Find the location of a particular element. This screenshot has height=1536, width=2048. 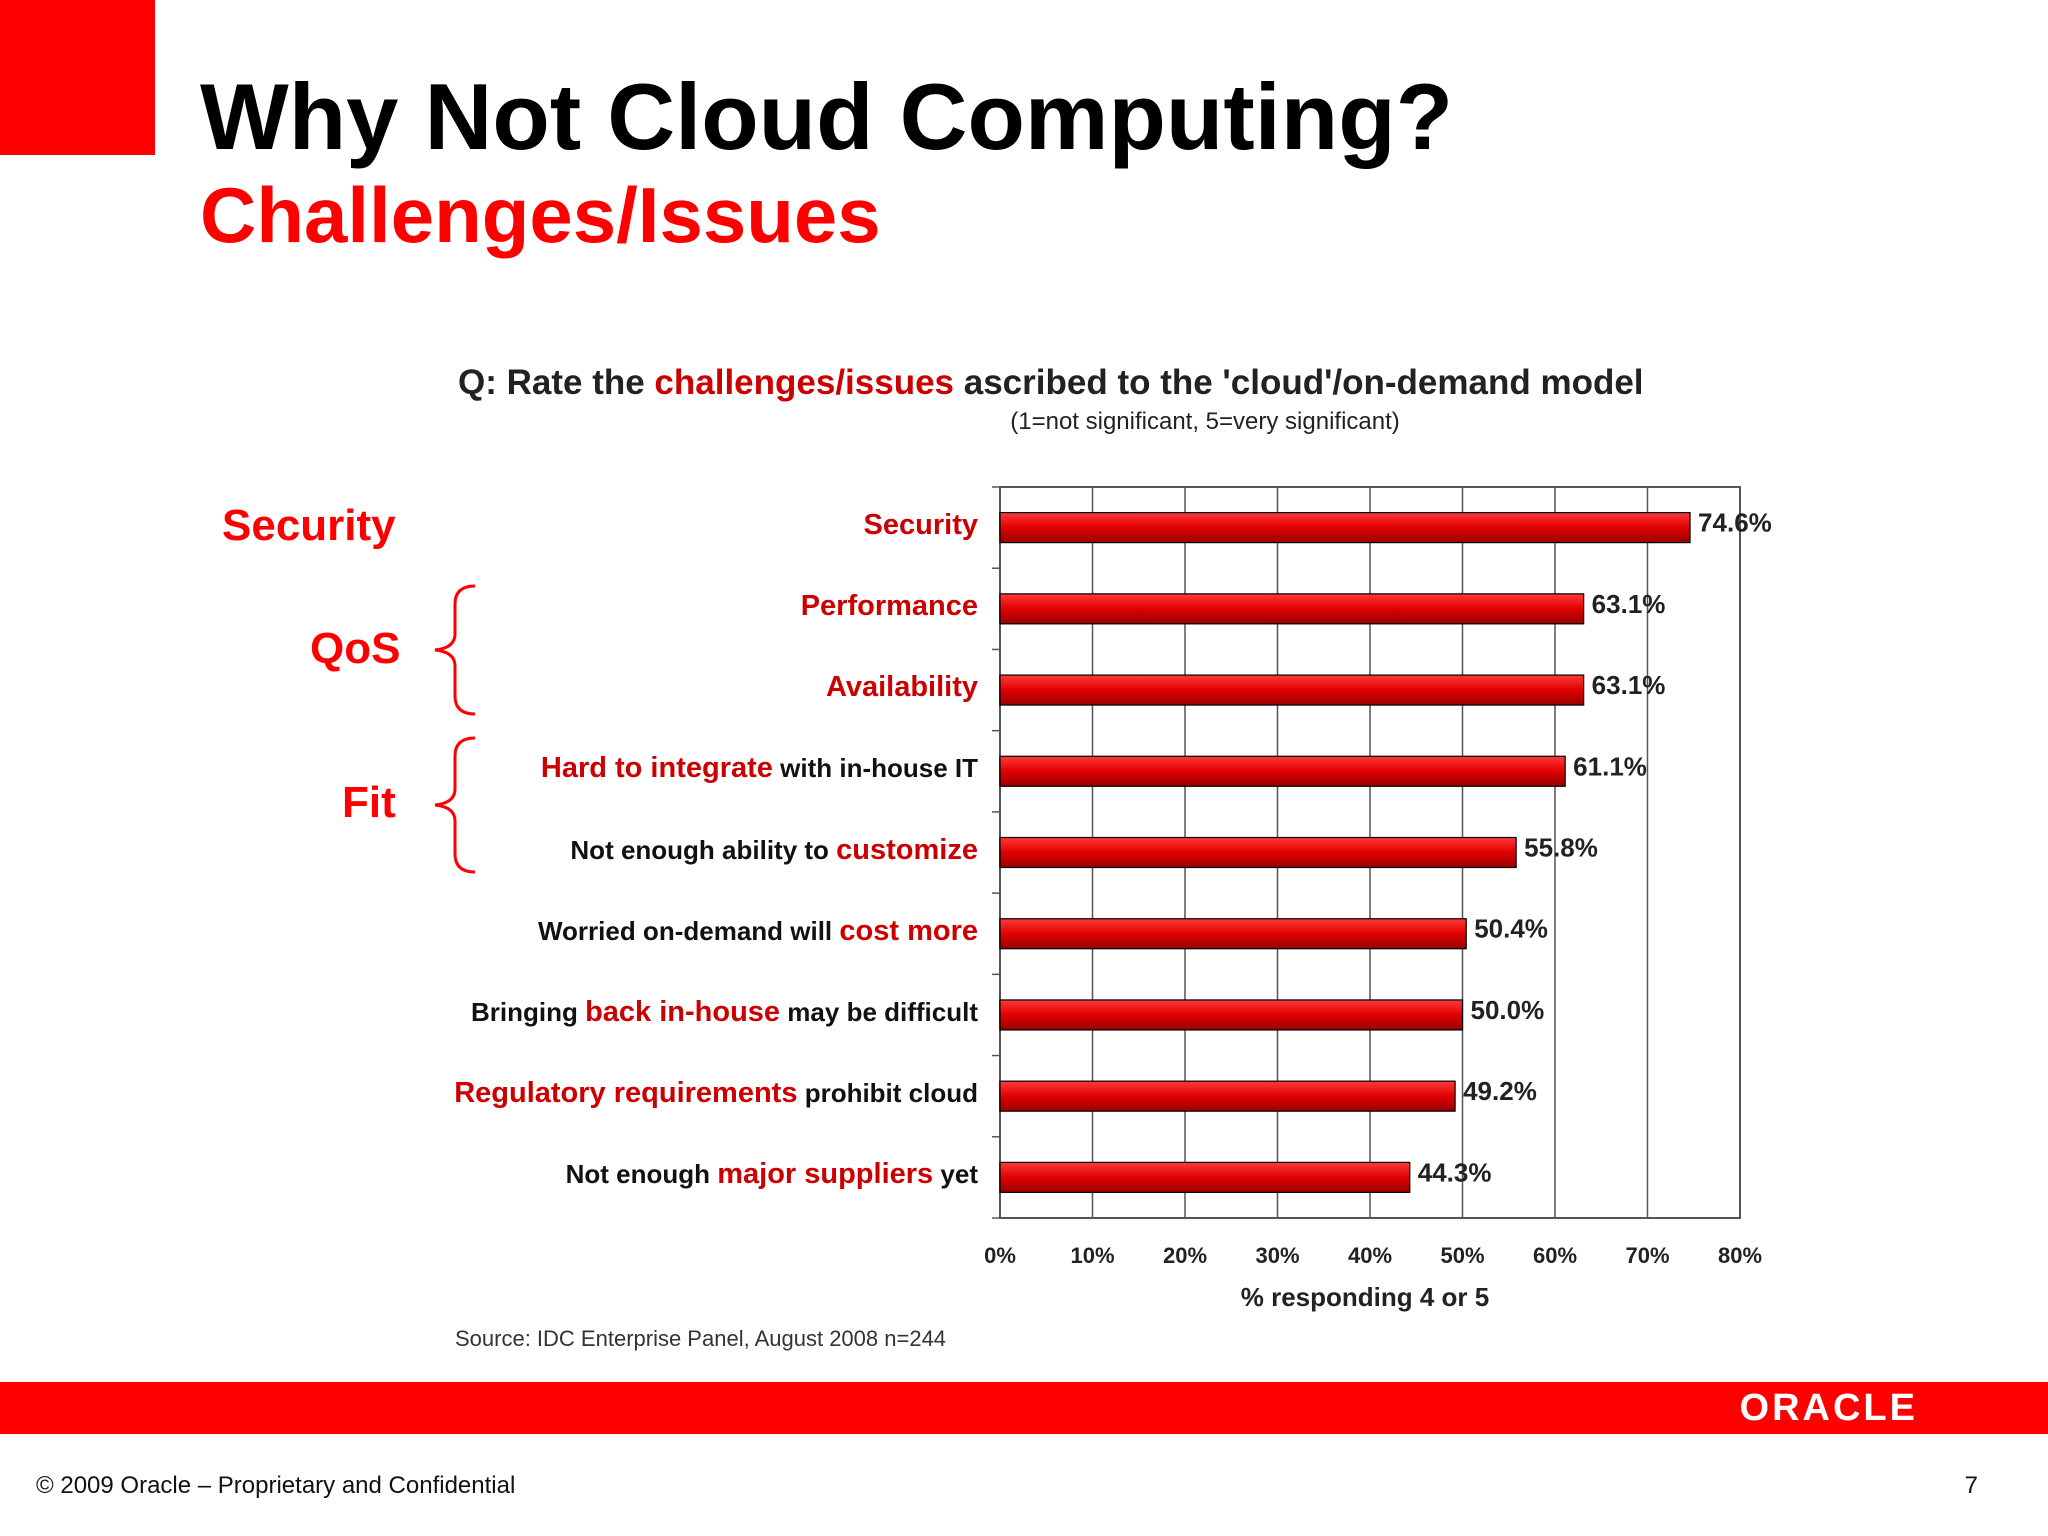

category-label-text: Worried on-demand will is located at coordinates (688, 930).